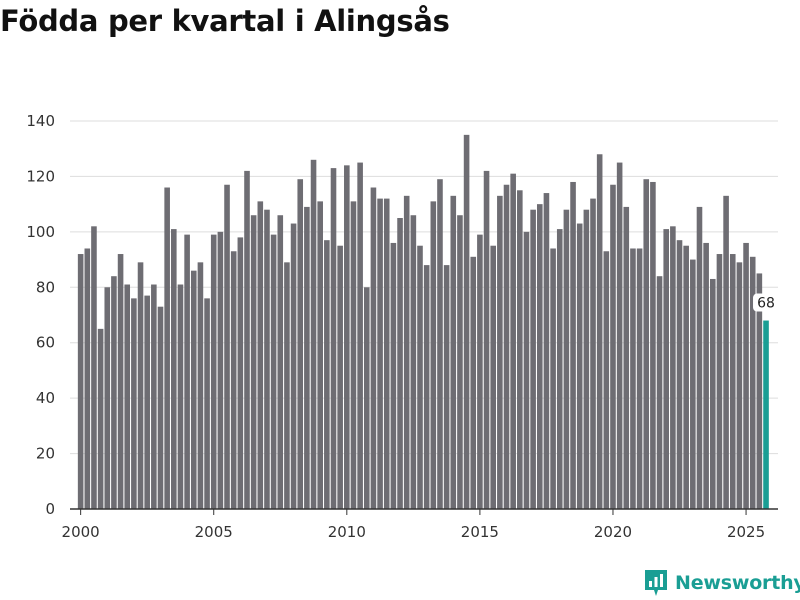 The width and height of the screenshot is (800, 600). I want to click on x-tick-label: 2010, so click(347, 532).